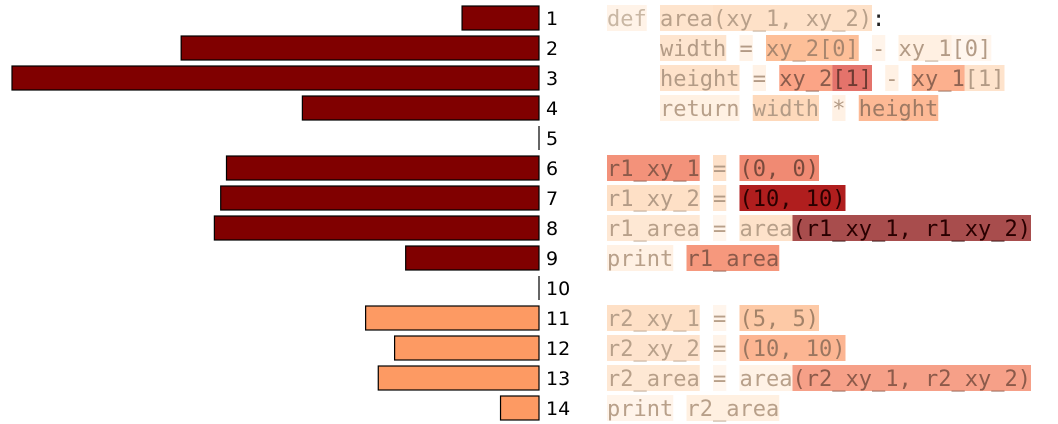 The image size is (1058, 424). What do you see at coordinates (558, 349) in the screenshot?
I see `line-number: 12` at bounding box center [558, 349].